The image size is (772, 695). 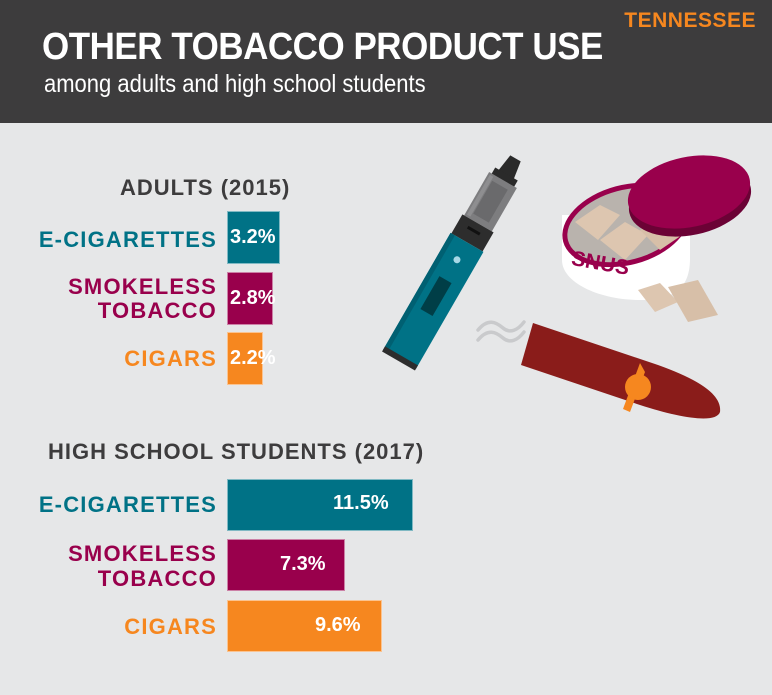 What do you see at coordinates (127, 239) in the screenshot?
I see `adults-ecig-label: E-CIGARETTES` at bounding box center [127, 239].